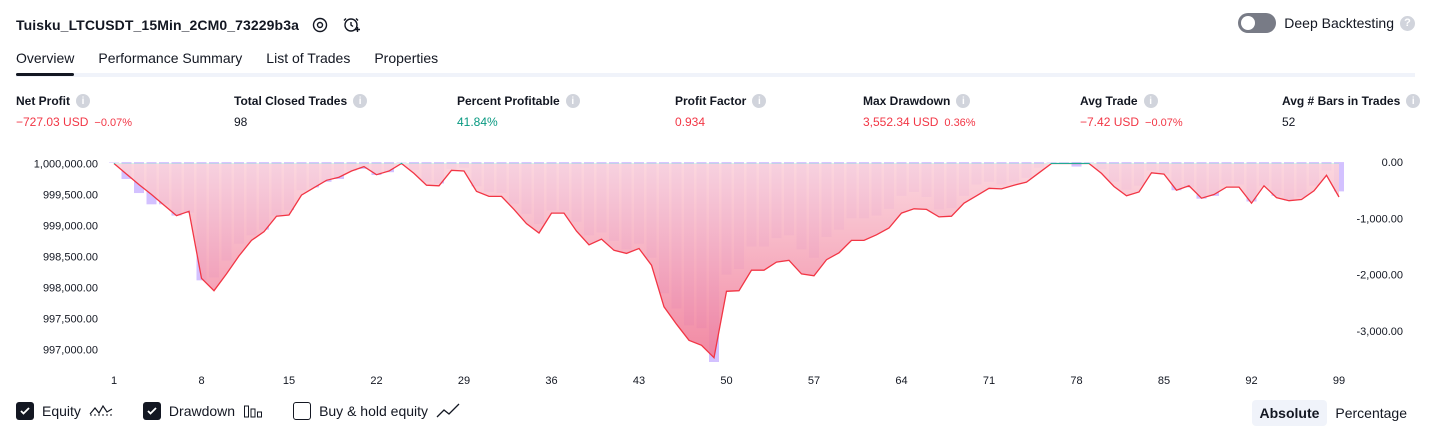 This screenshot has height=438, width=1431. What do you see at coordinates (960, 123) in the screenshot?
I see `stat-percent: 0.36%` at bounding box center [960, 123].